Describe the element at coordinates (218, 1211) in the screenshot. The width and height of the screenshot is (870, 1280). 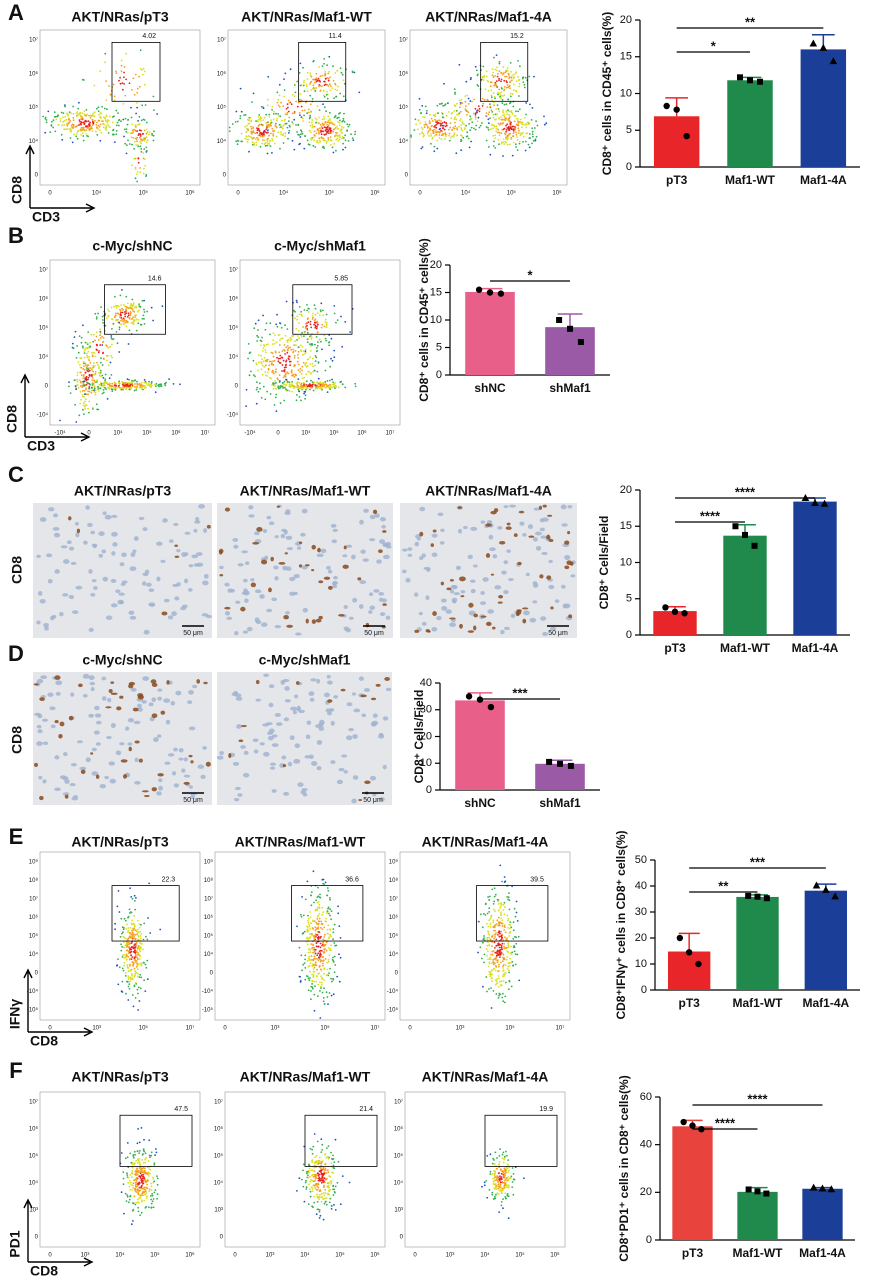
I see `flow-y-tick: 10³` at that location.